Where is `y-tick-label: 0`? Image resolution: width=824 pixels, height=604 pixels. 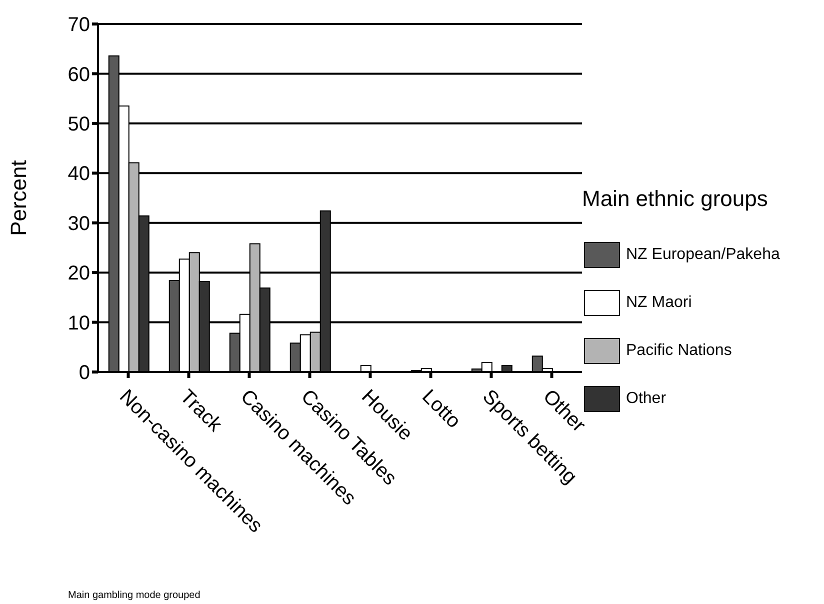 y-tick-label: 0 is located at coordinates (84, 373).